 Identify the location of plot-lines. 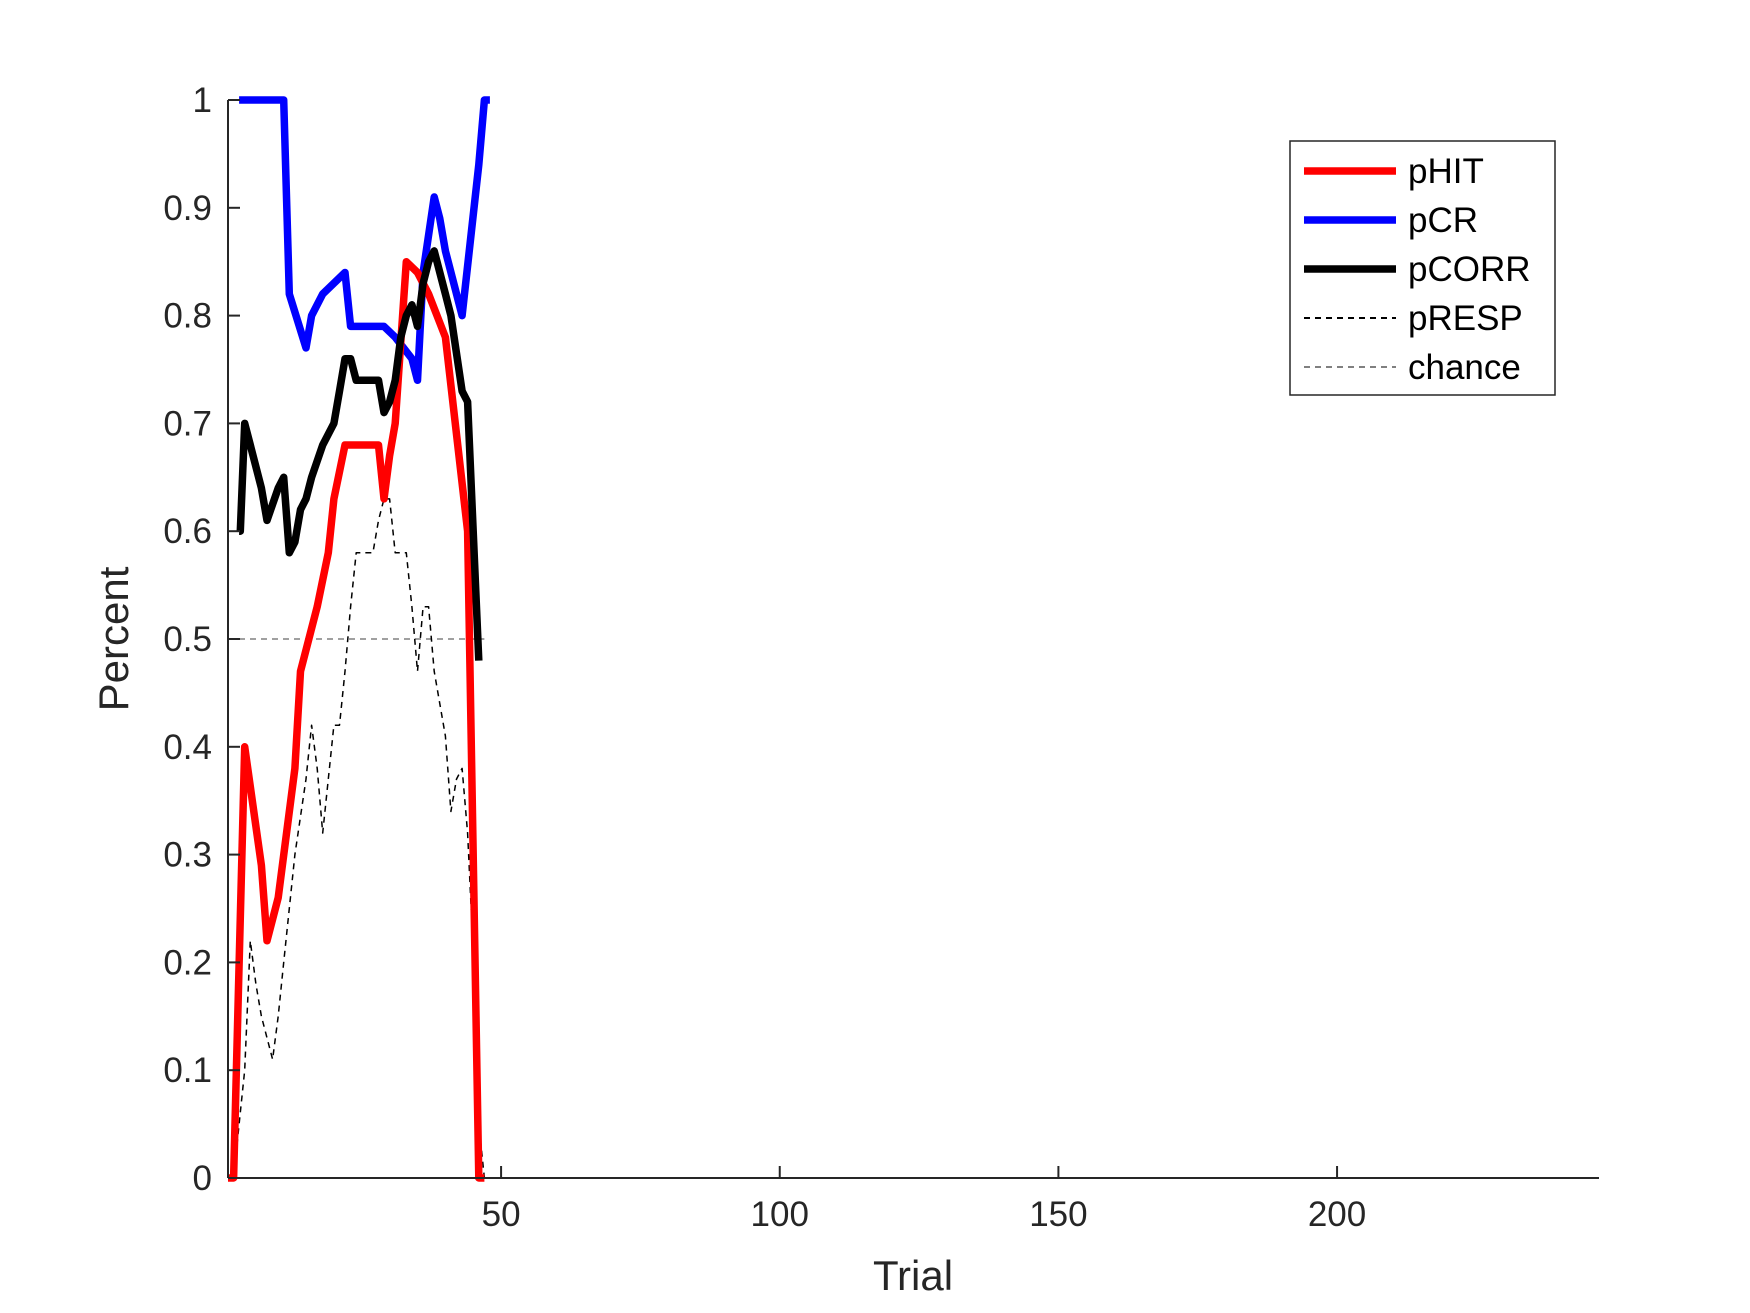
(359, 639).